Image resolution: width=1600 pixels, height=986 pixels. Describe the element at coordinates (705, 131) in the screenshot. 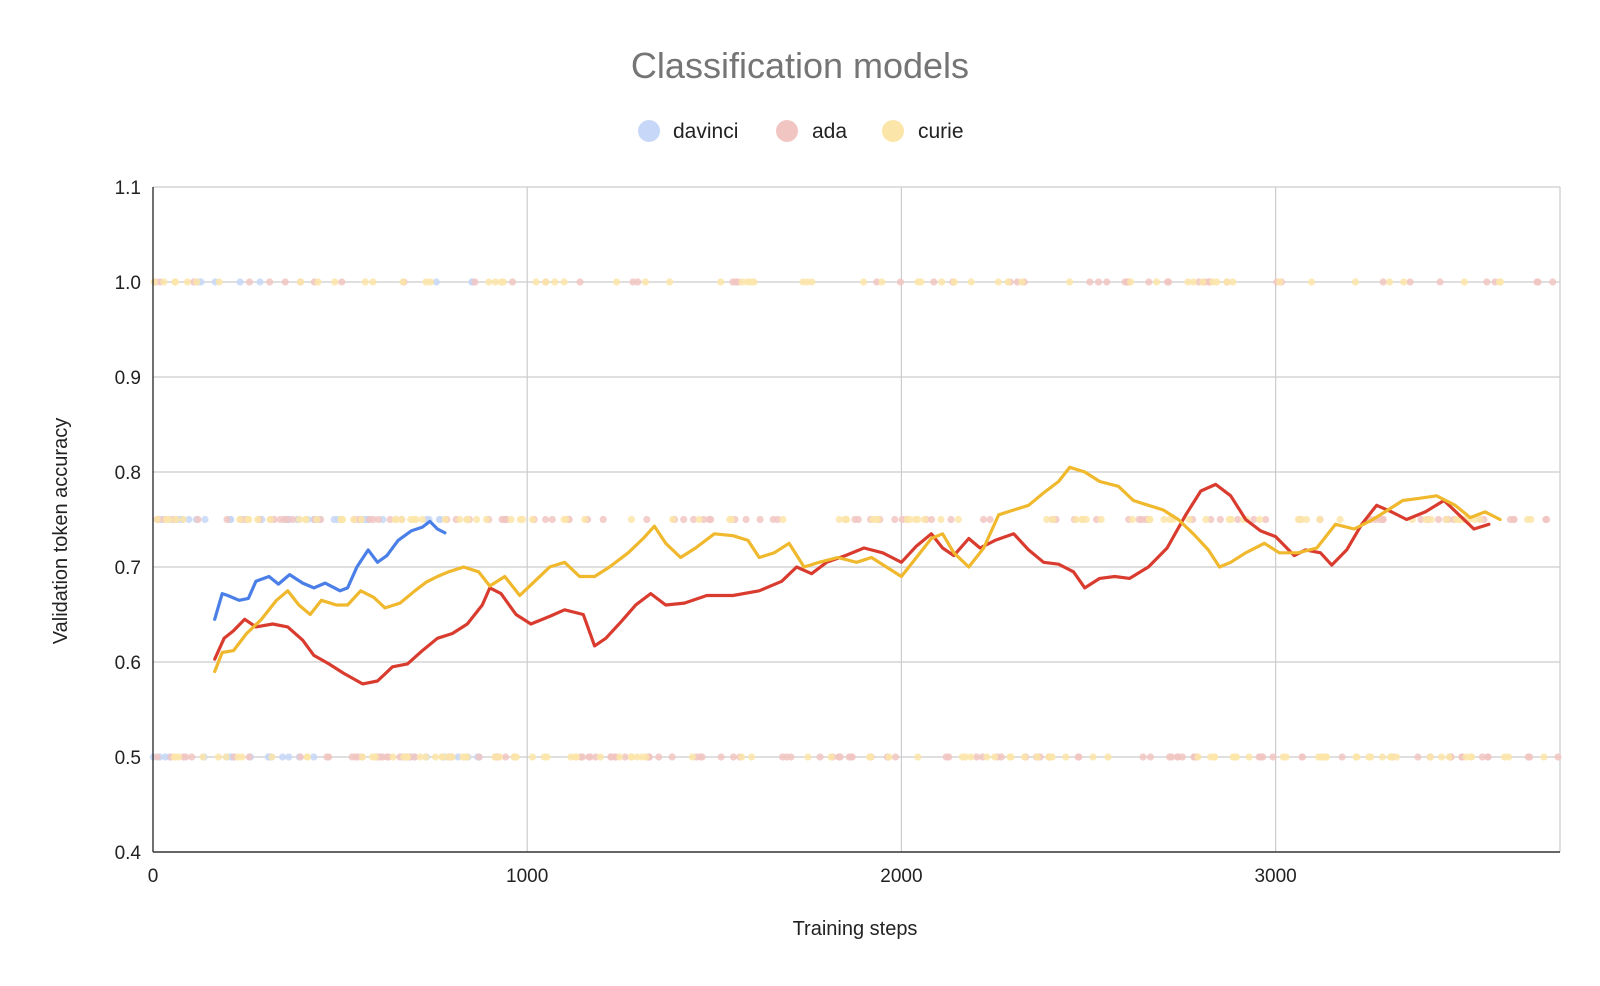

I see `legend-label-davinci: davinci` at that location.